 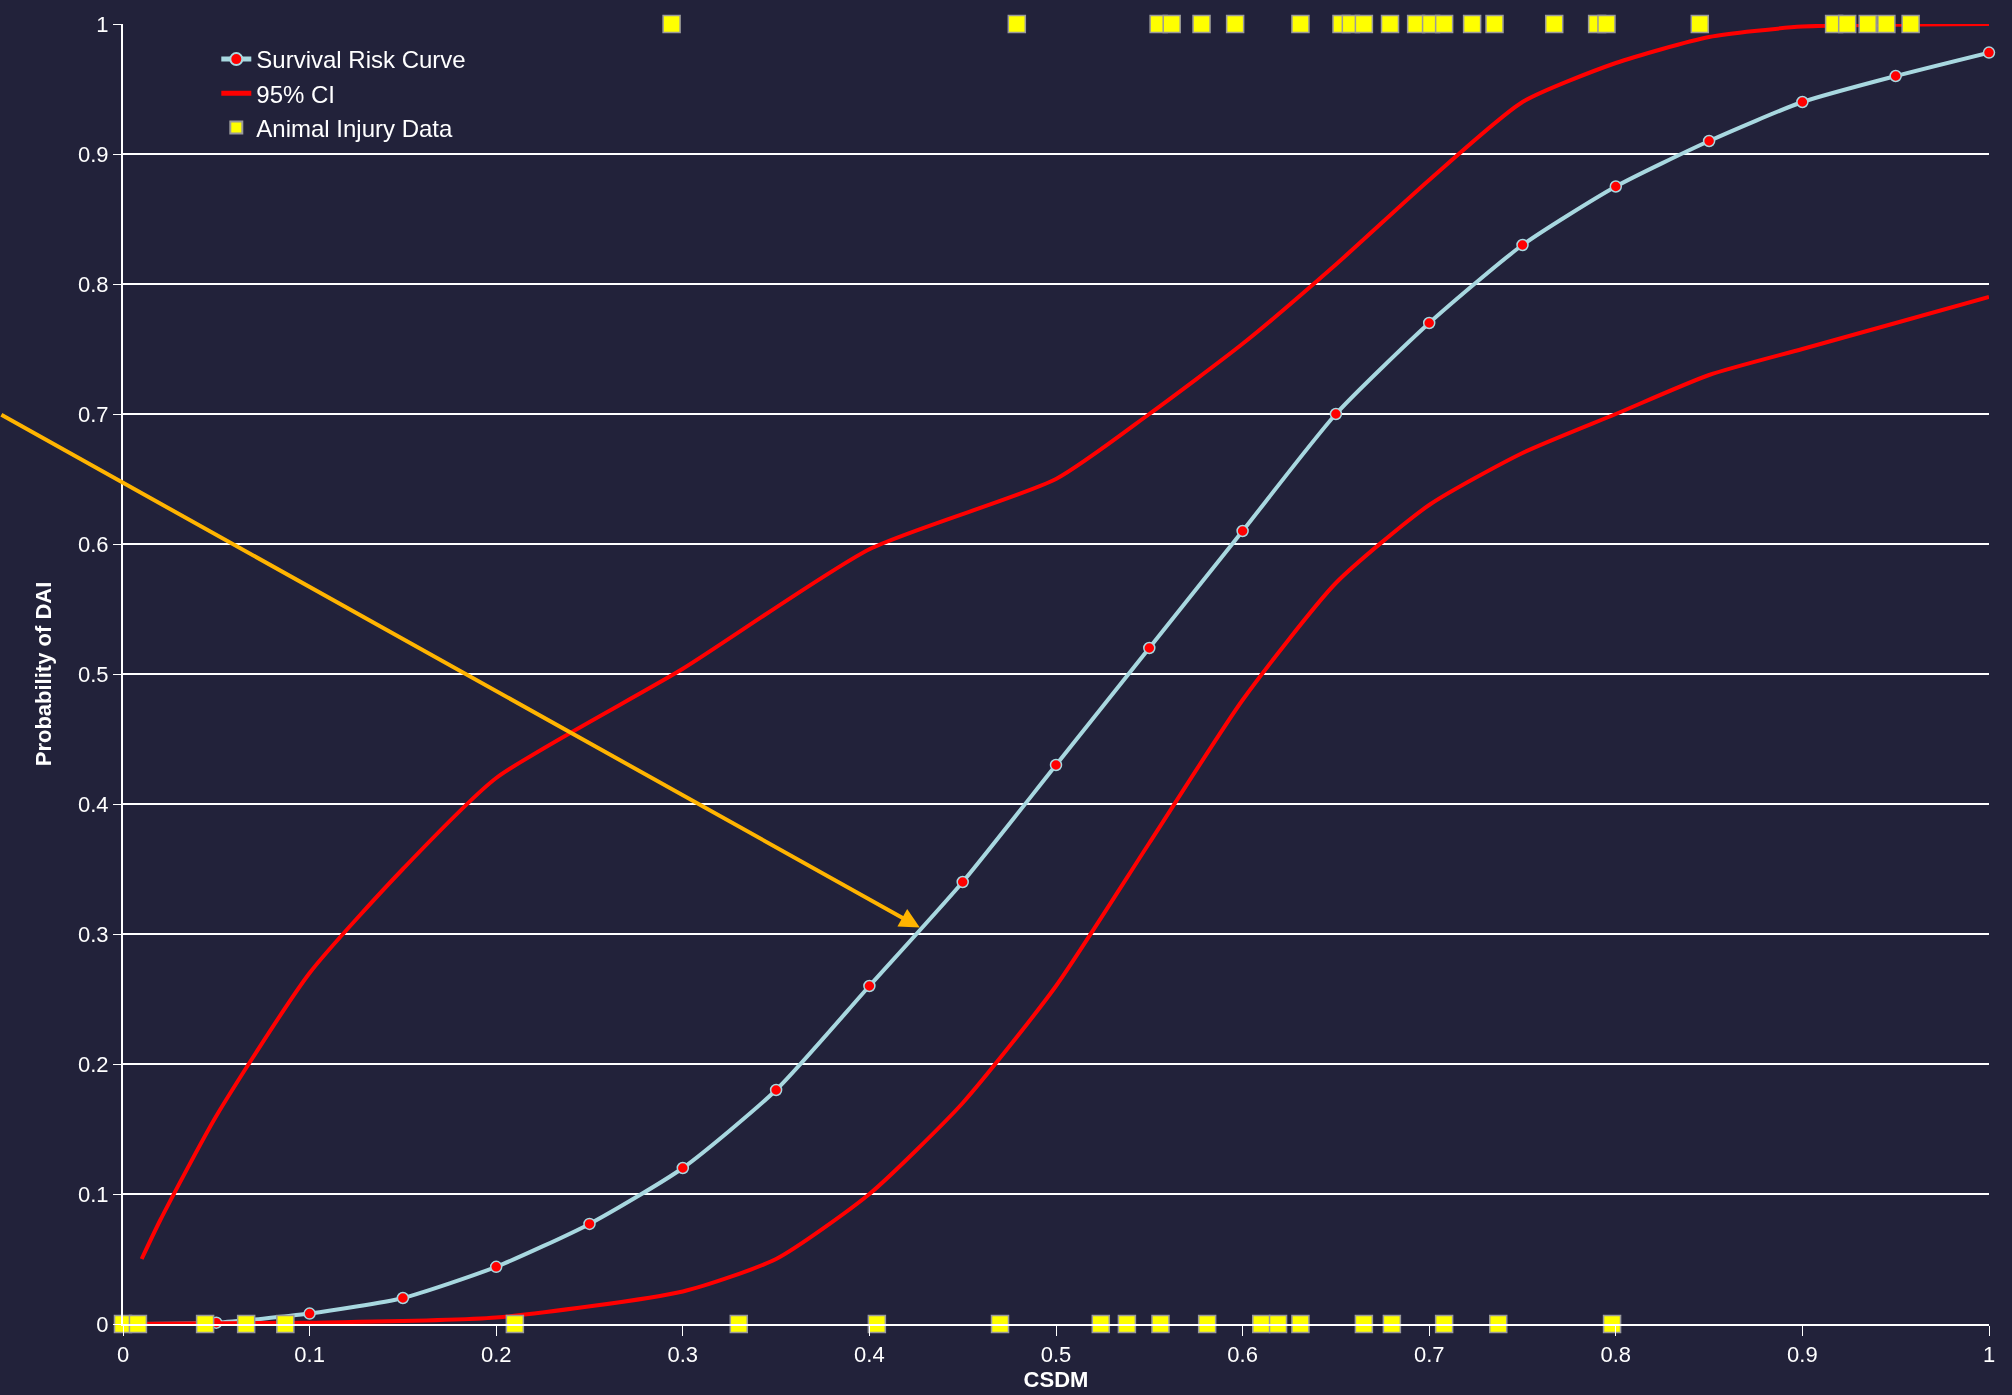 I want to click on y-tick-label: 0, so click(x=102, y=1324).